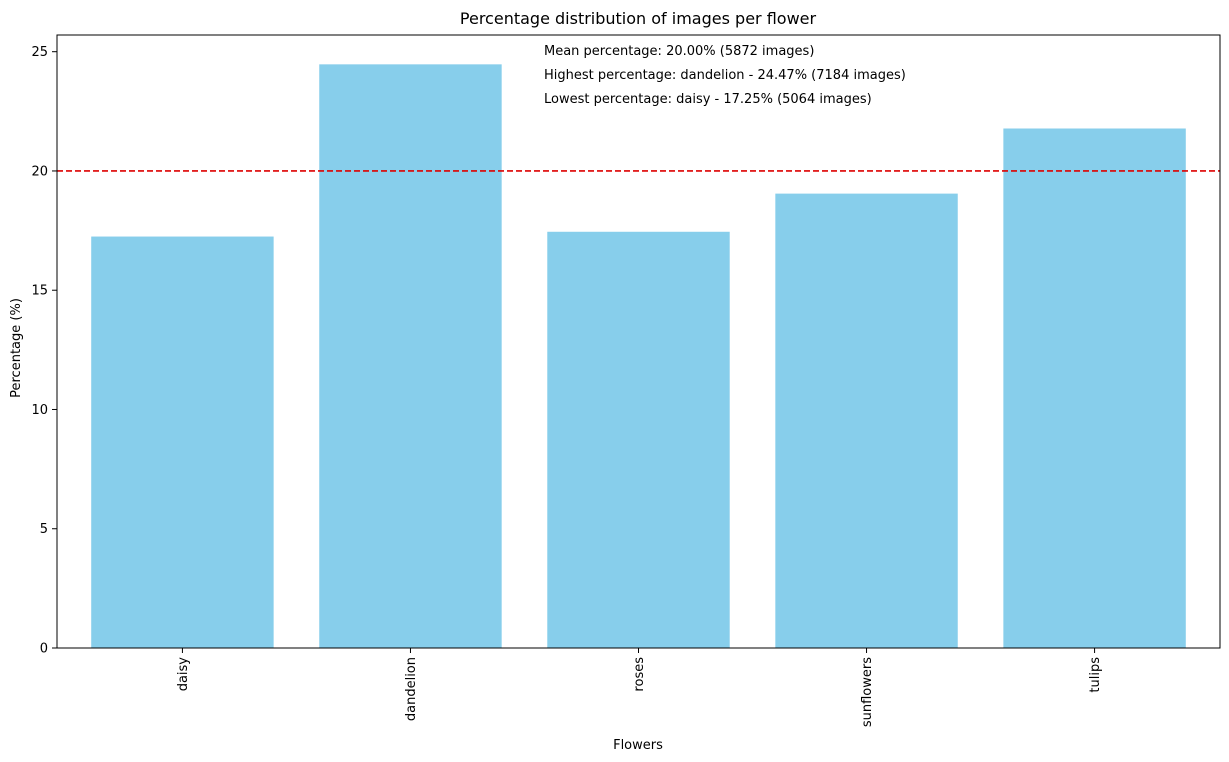 This screenshot has height=762, width=1229. What do you see at coordinates (638, 745) in the screenshot?
I see `x-axis-label: Flowers` at bounding box center [638, 745].